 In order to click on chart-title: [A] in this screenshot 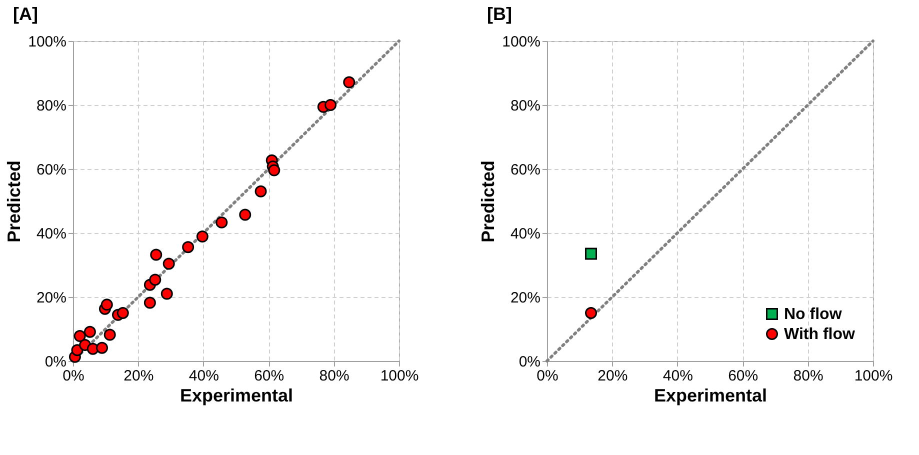, I will do `click(25, 14)`.